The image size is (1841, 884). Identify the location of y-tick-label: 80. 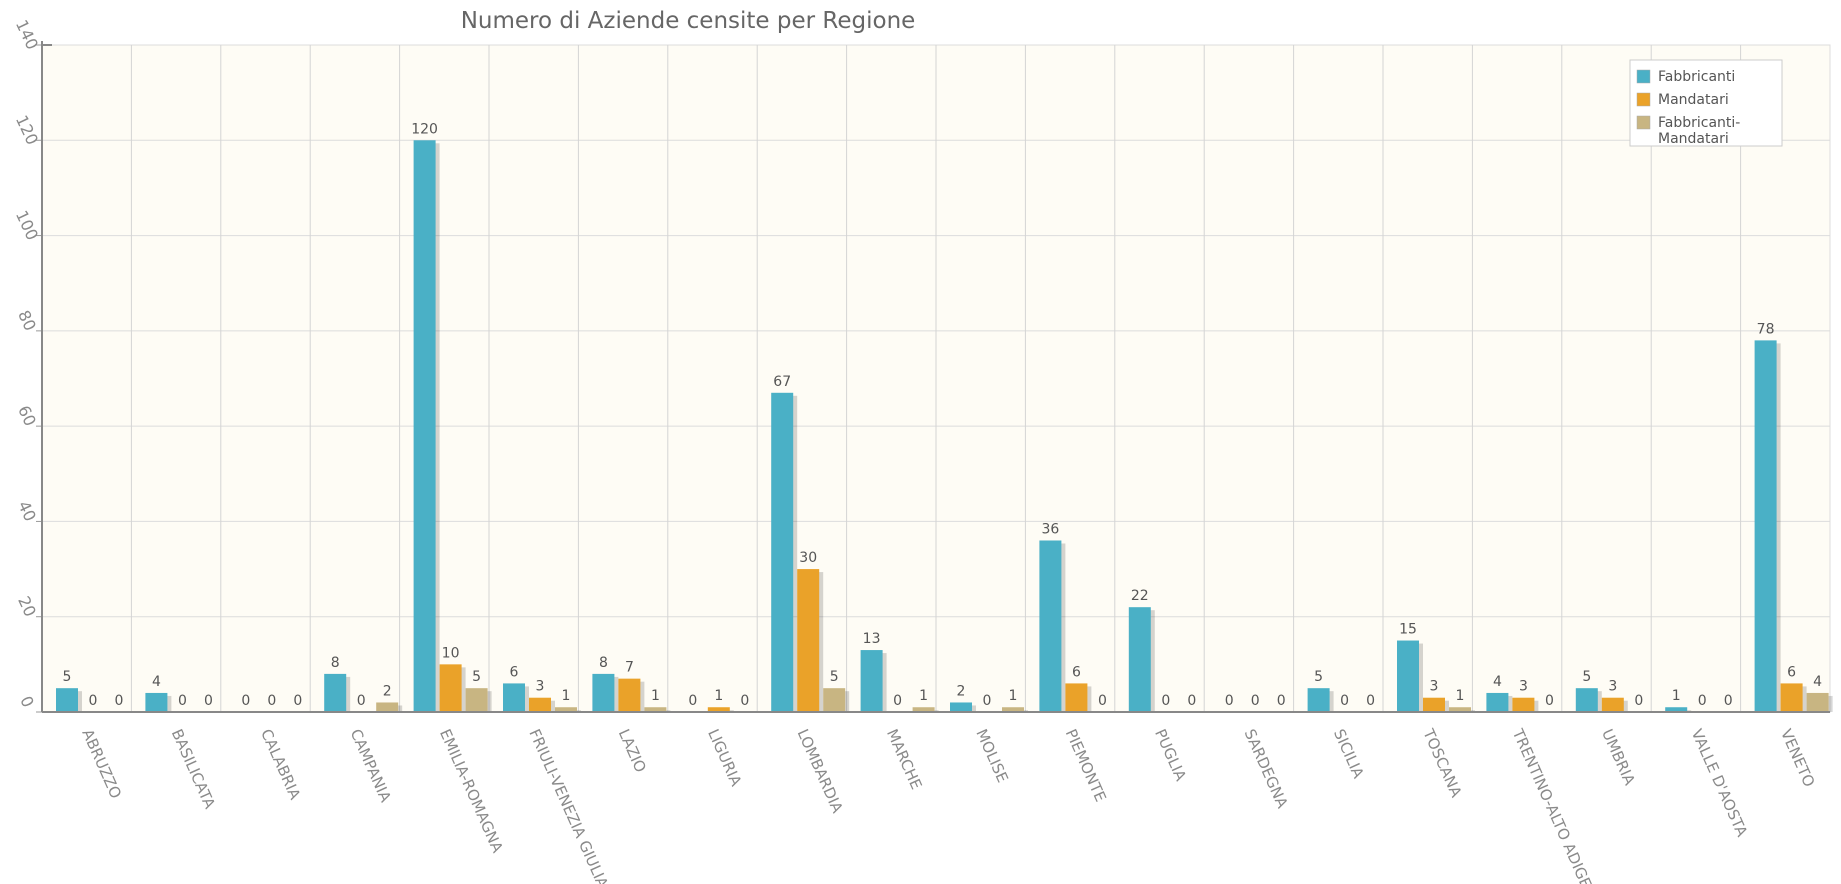
(27, 320).